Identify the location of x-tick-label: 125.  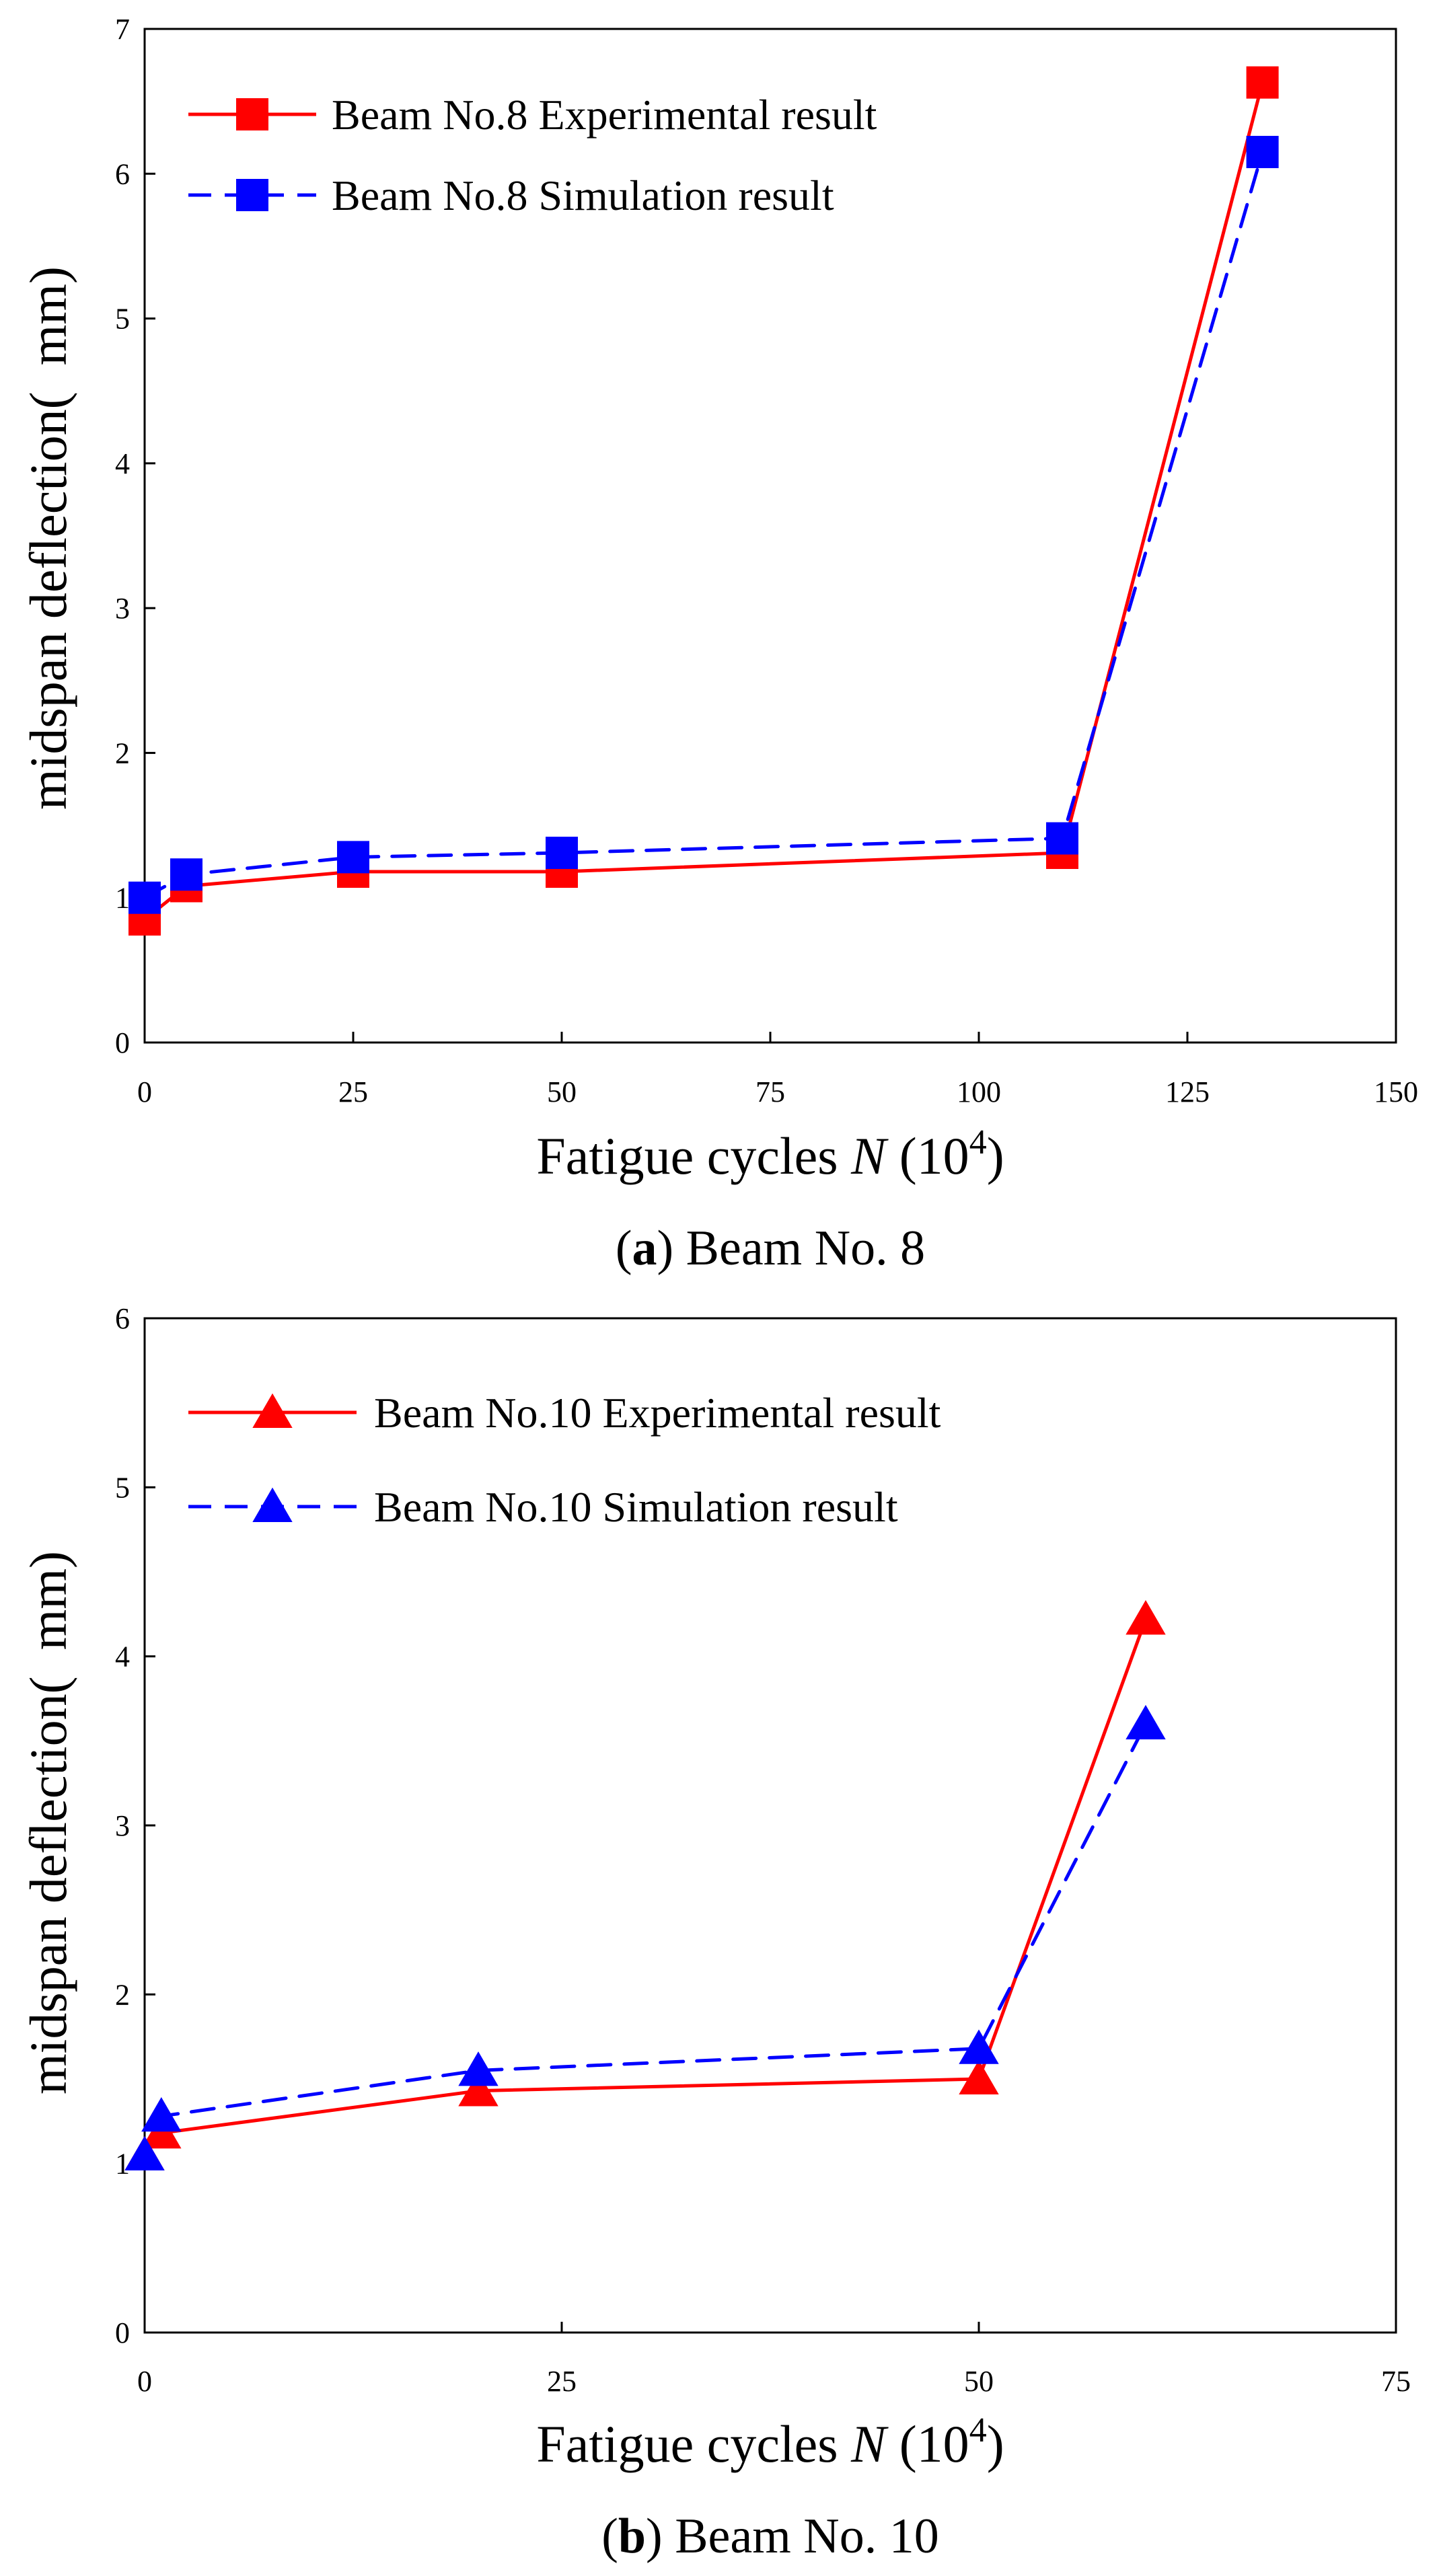
(1187, 1091).